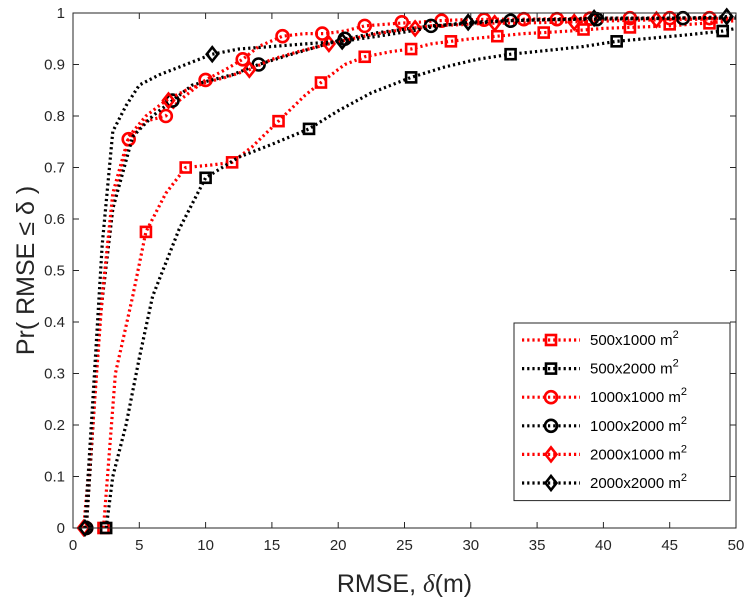  What do you see at coordinates (404, 545) in the screenshot?
I see `x-tick-label: 25` at bounding box center [404, 545].